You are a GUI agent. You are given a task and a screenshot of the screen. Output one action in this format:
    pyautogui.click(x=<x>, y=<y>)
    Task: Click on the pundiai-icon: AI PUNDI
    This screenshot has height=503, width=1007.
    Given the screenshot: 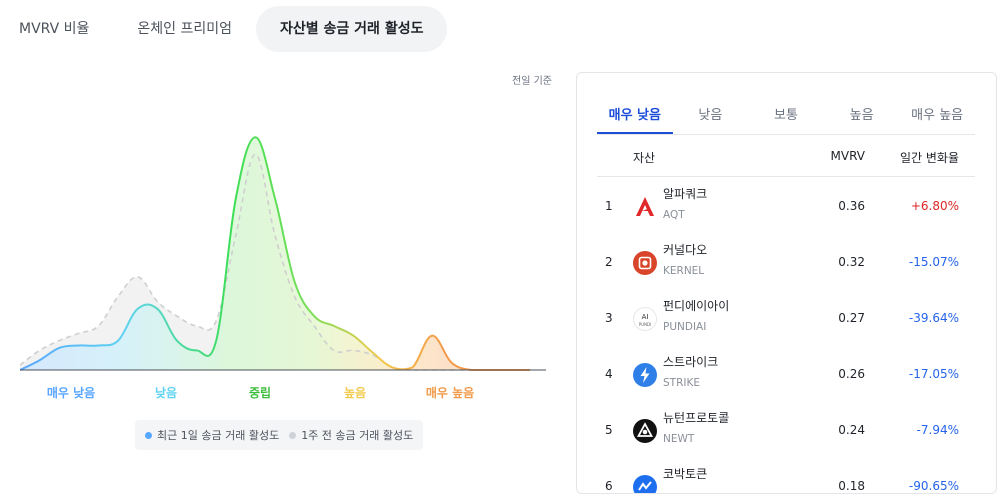 What is the action you would take?
    pyautogui.click(x=645, y=319)
    